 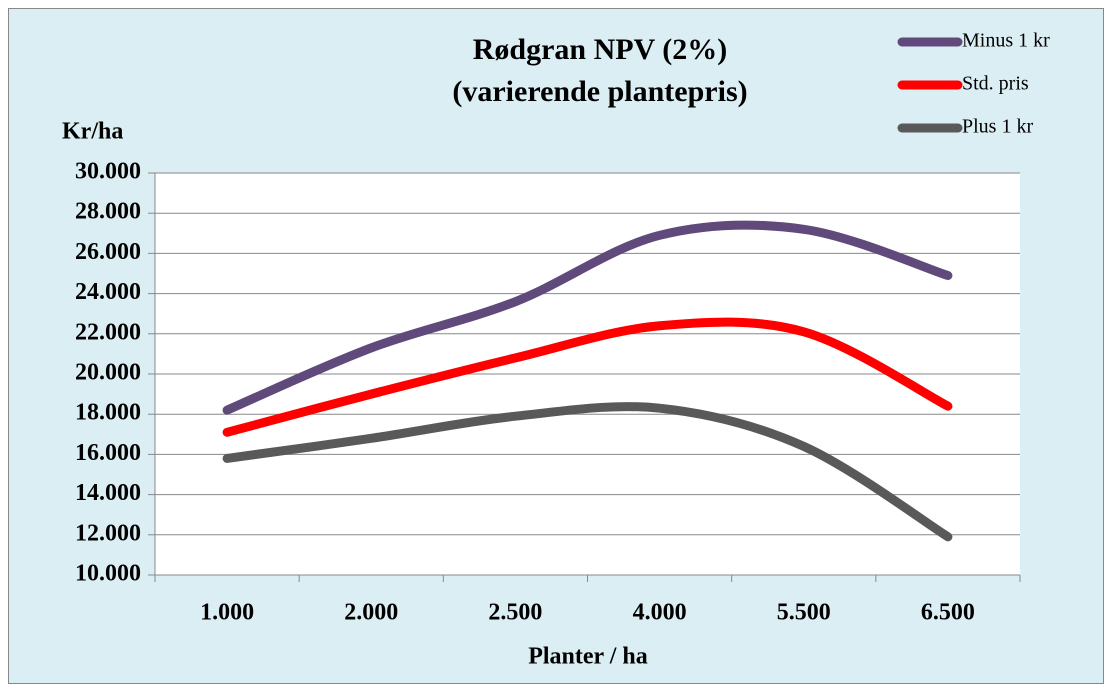 What do you see at coordinates (108, 413) in the screenshot?
I see `y-tick-label: 18.000` at bounding box center [108, 413].